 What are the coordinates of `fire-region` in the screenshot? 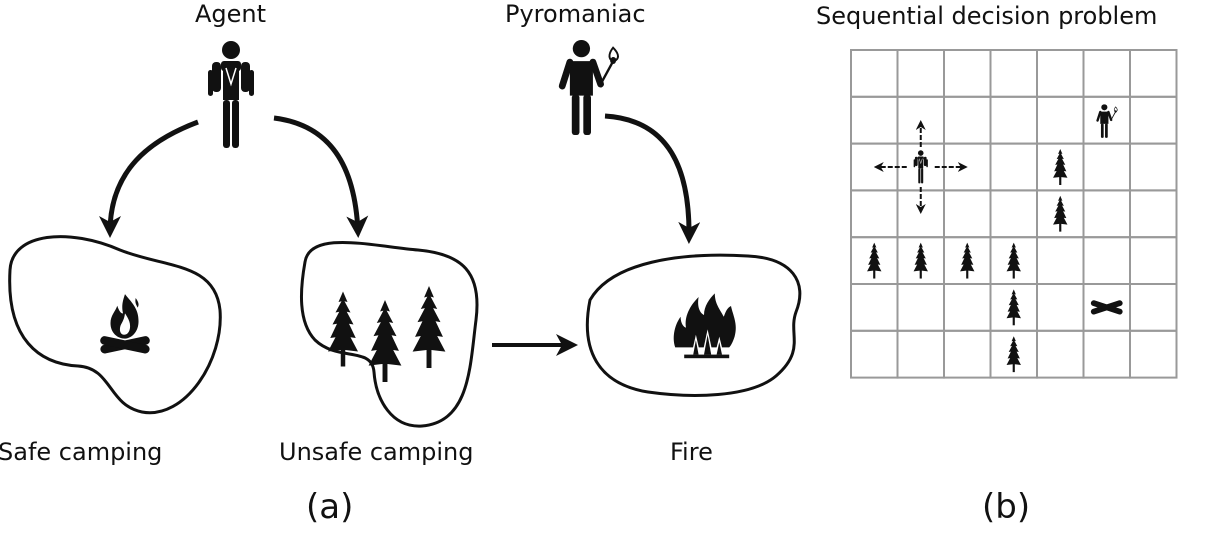 It's located at (693, 325).